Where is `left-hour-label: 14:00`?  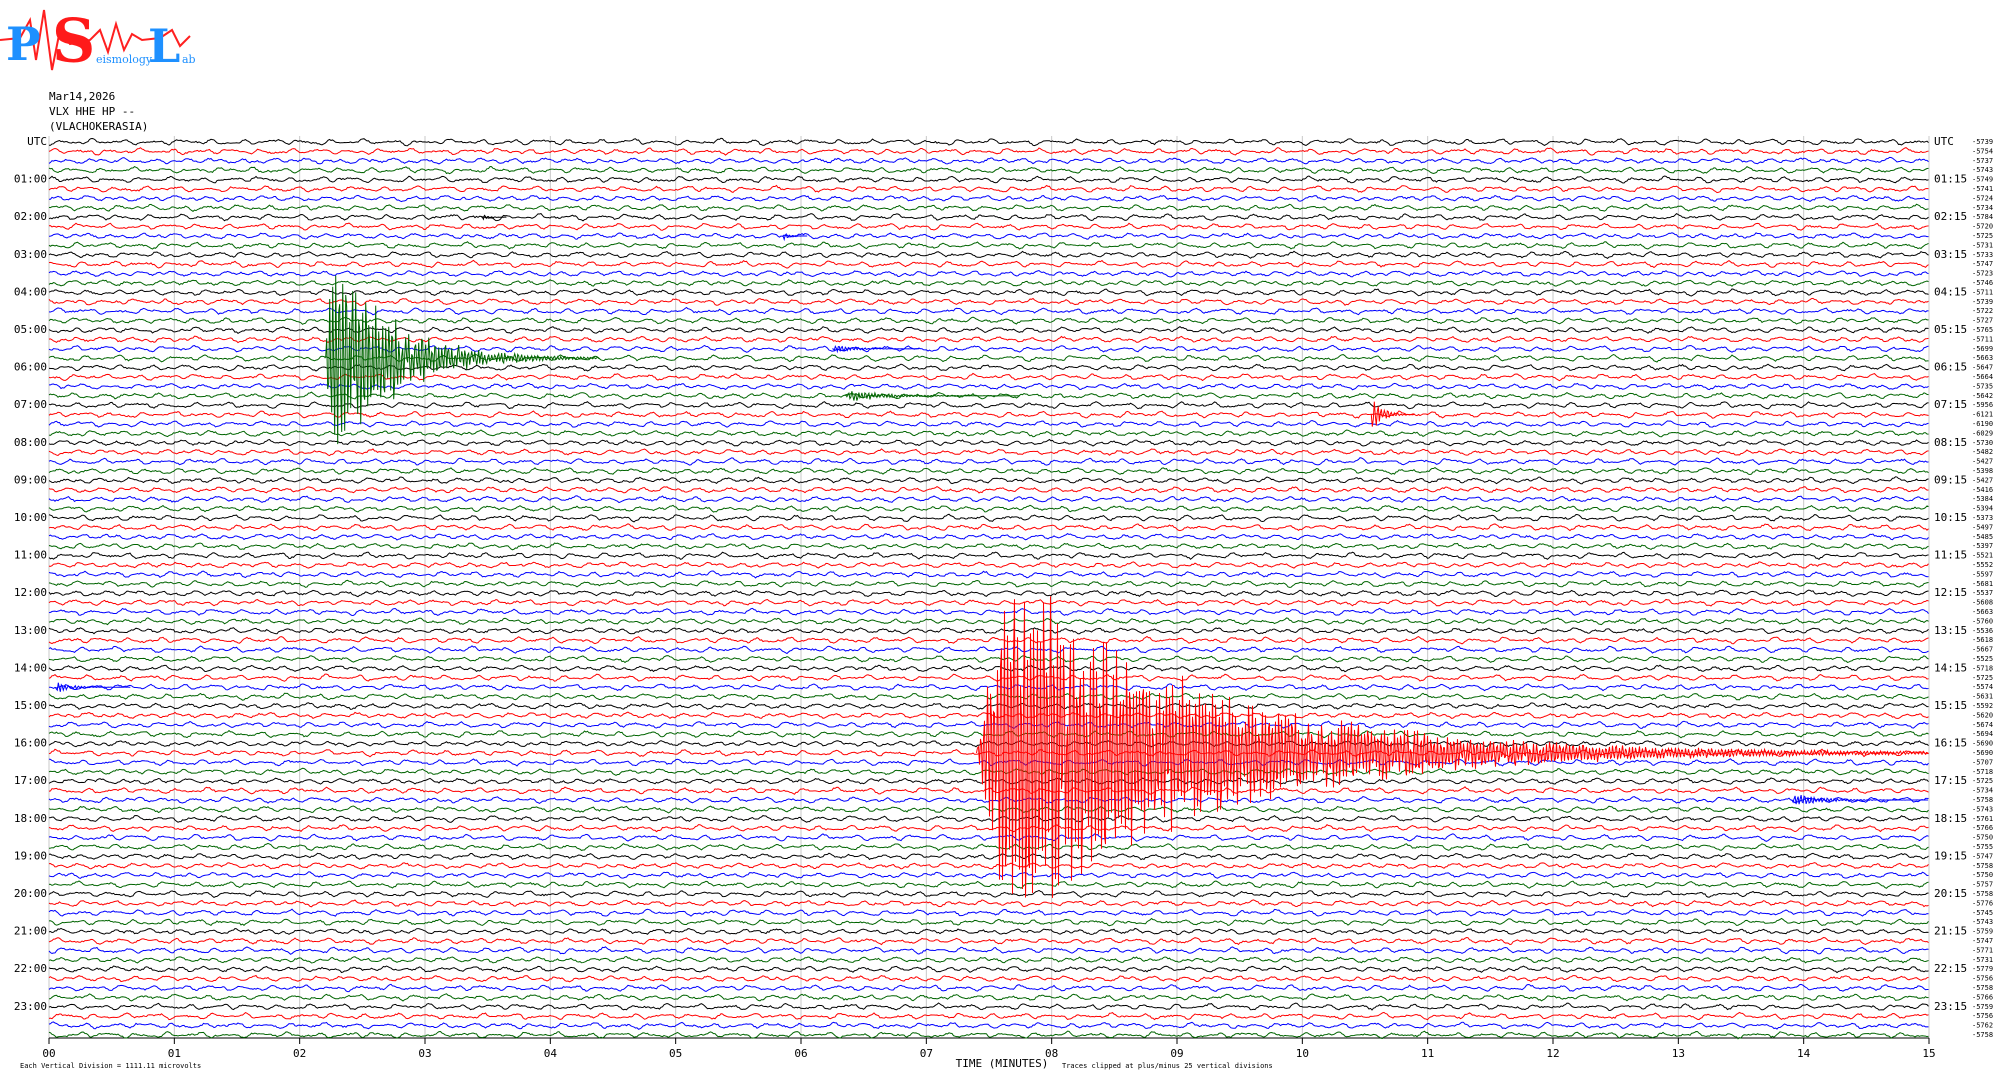 left-hour-label: 14:00 is located at coordinates (30, 667).